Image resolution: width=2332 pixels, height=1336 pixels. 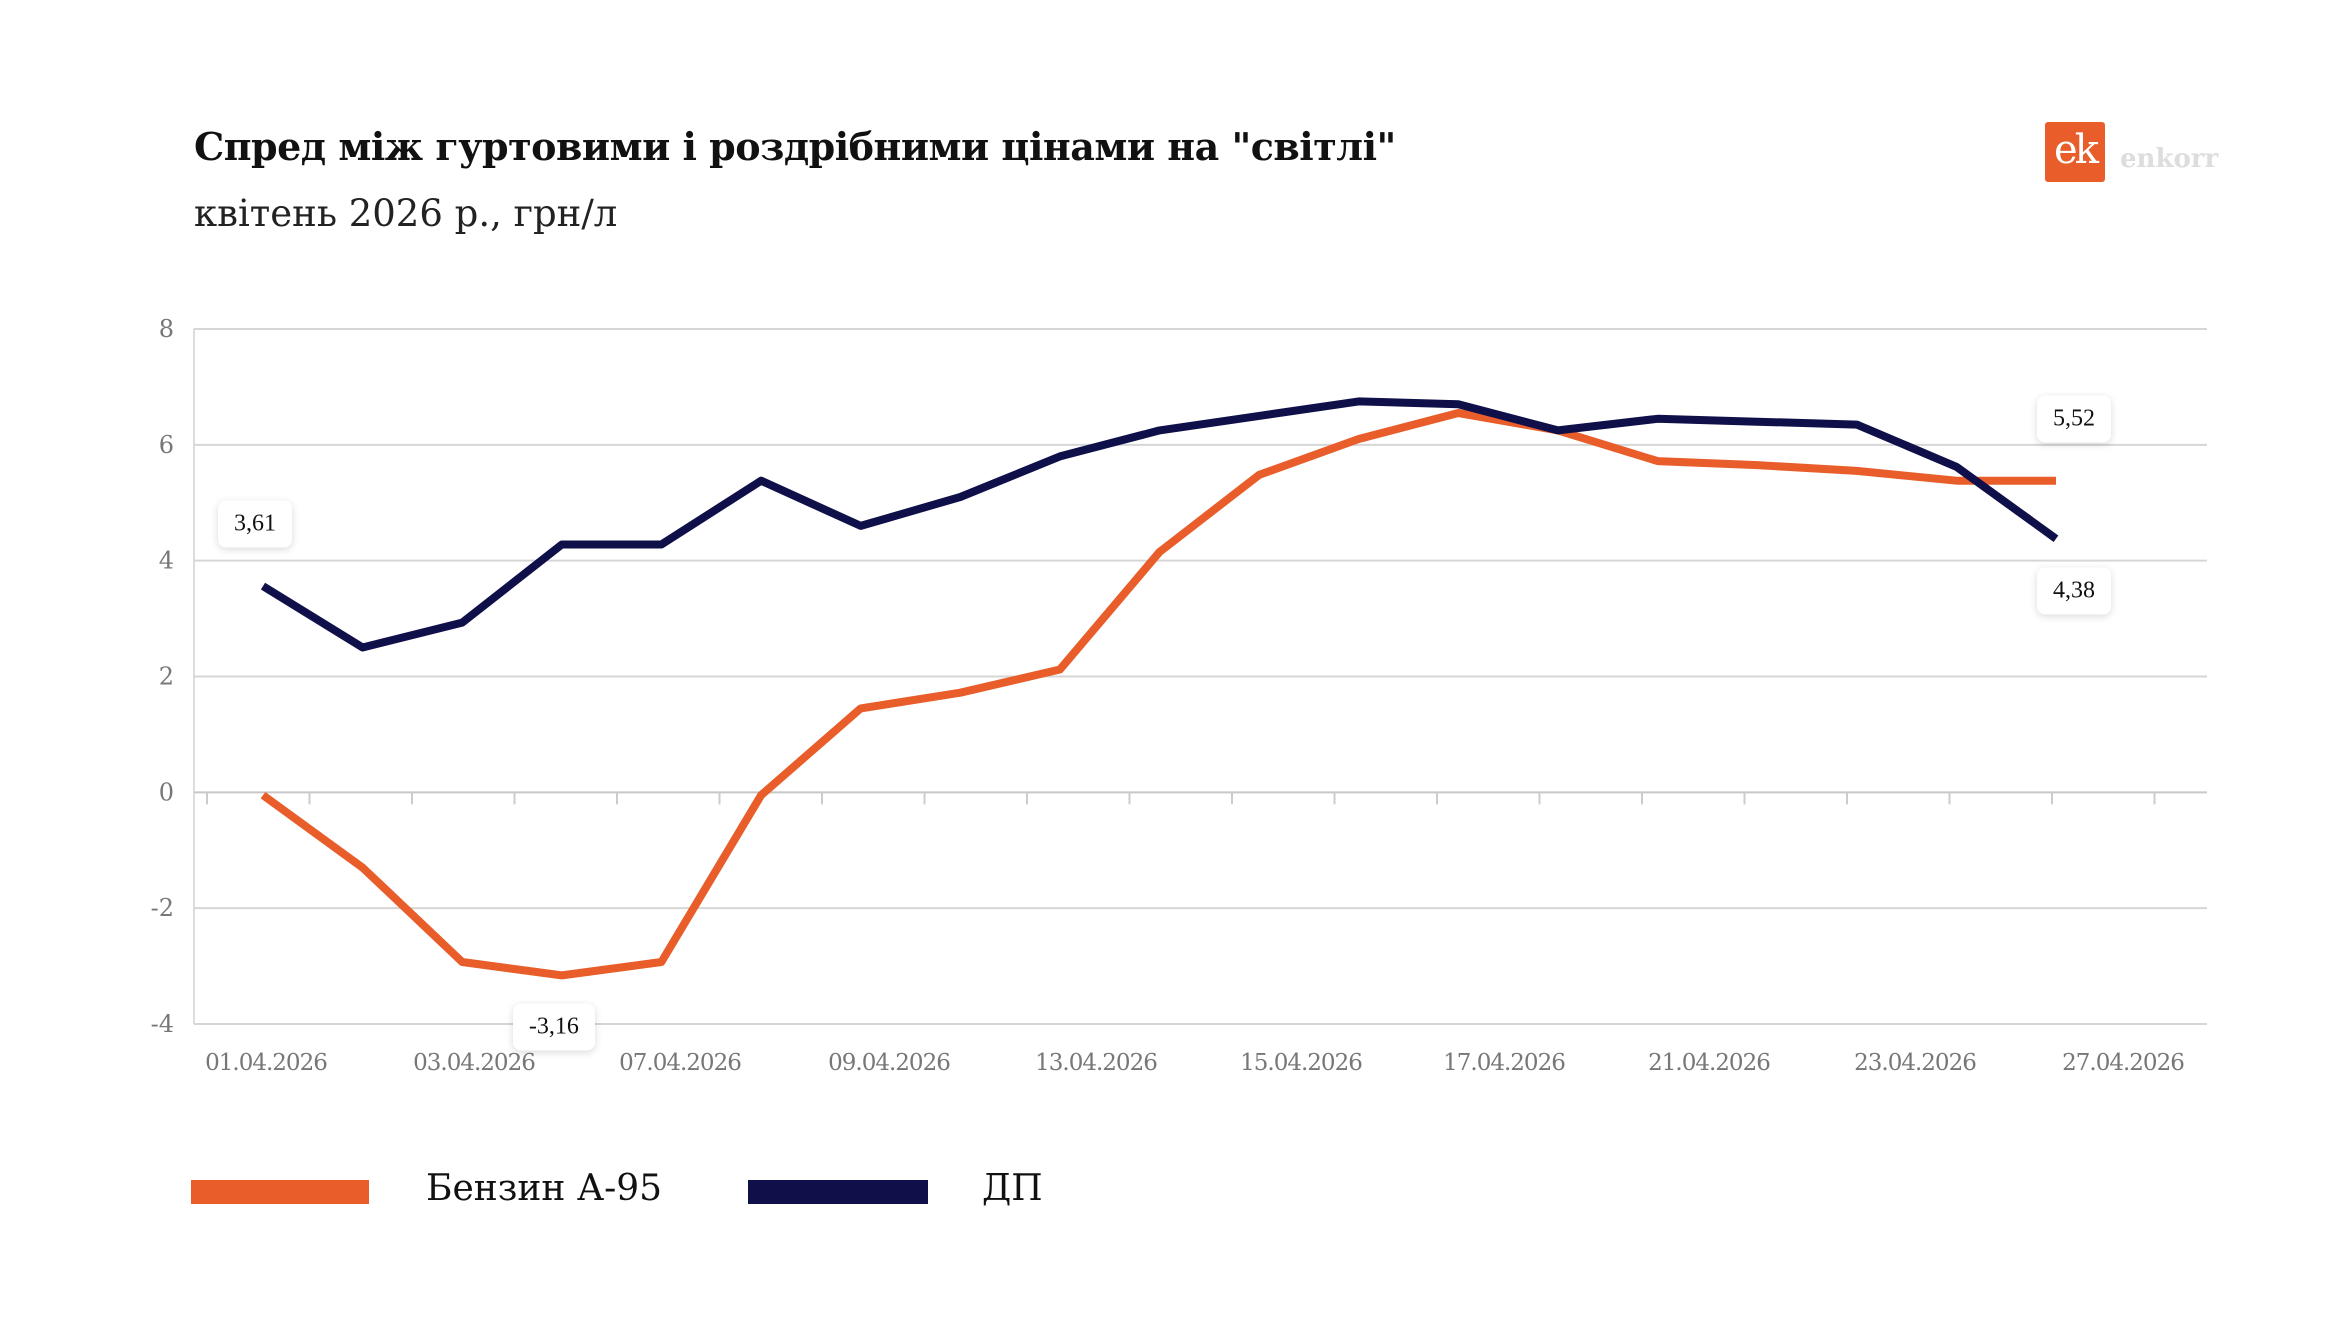 What do you see at coordinates (2074, 419) in the screenshot?
I see `data-label: 5,52` at bounding box center [2074, 419].